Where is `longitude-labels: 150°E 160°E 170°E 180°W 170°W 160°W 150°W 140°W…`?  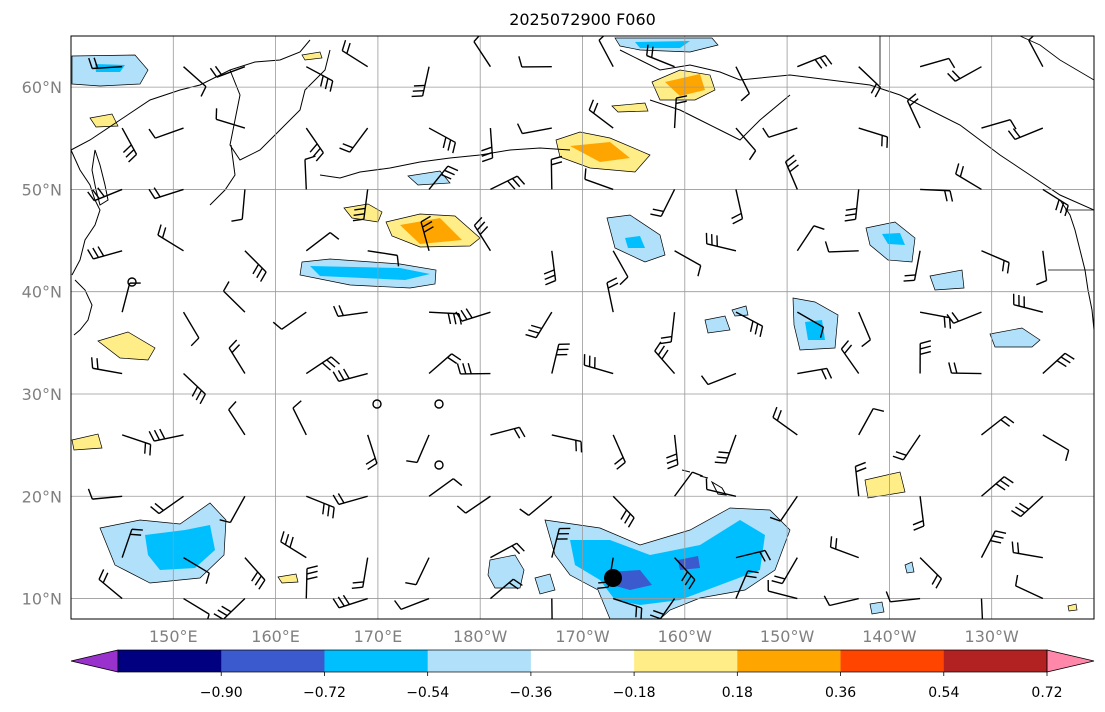
longitude-labels: 150°E 160°E 170°E 180°W 170°W 160°W 150°W 140°W… is located at coordinates (584, 636).